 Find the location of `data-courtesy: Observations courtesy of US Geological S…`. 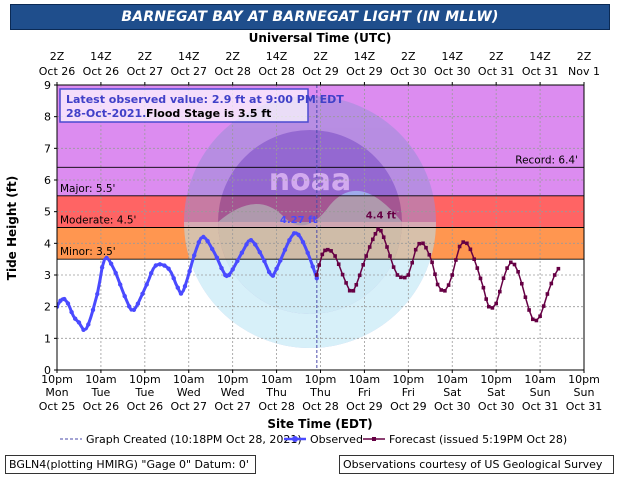

data-courtesy: Observations courtesy of US Geological S… is located at coordinates (476, 464).